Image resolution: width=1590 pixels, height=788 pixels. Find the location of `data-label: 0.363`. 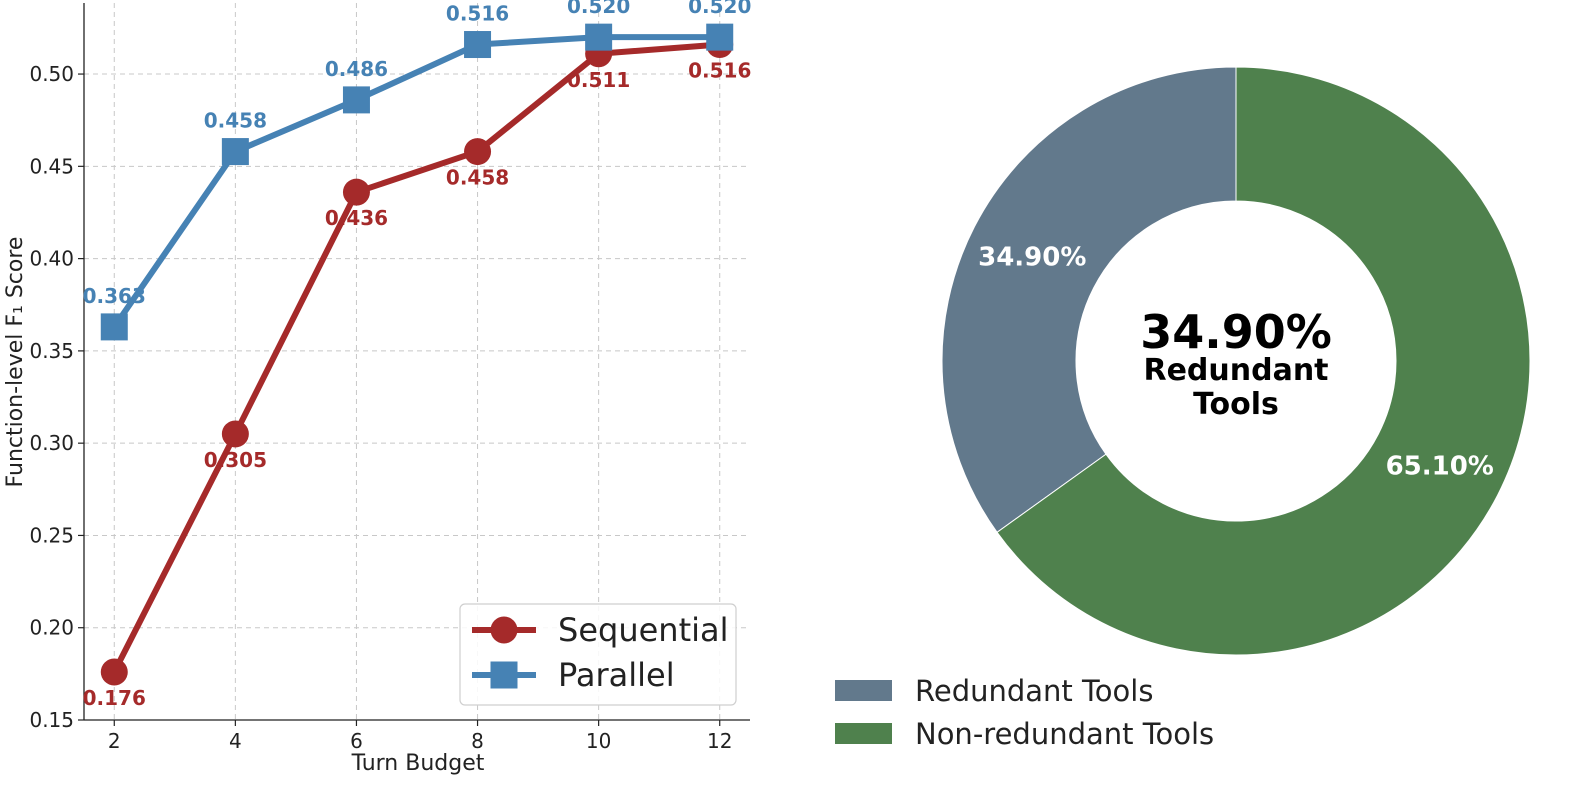

data-label: 0.363 is located at coordinates (114, 296).